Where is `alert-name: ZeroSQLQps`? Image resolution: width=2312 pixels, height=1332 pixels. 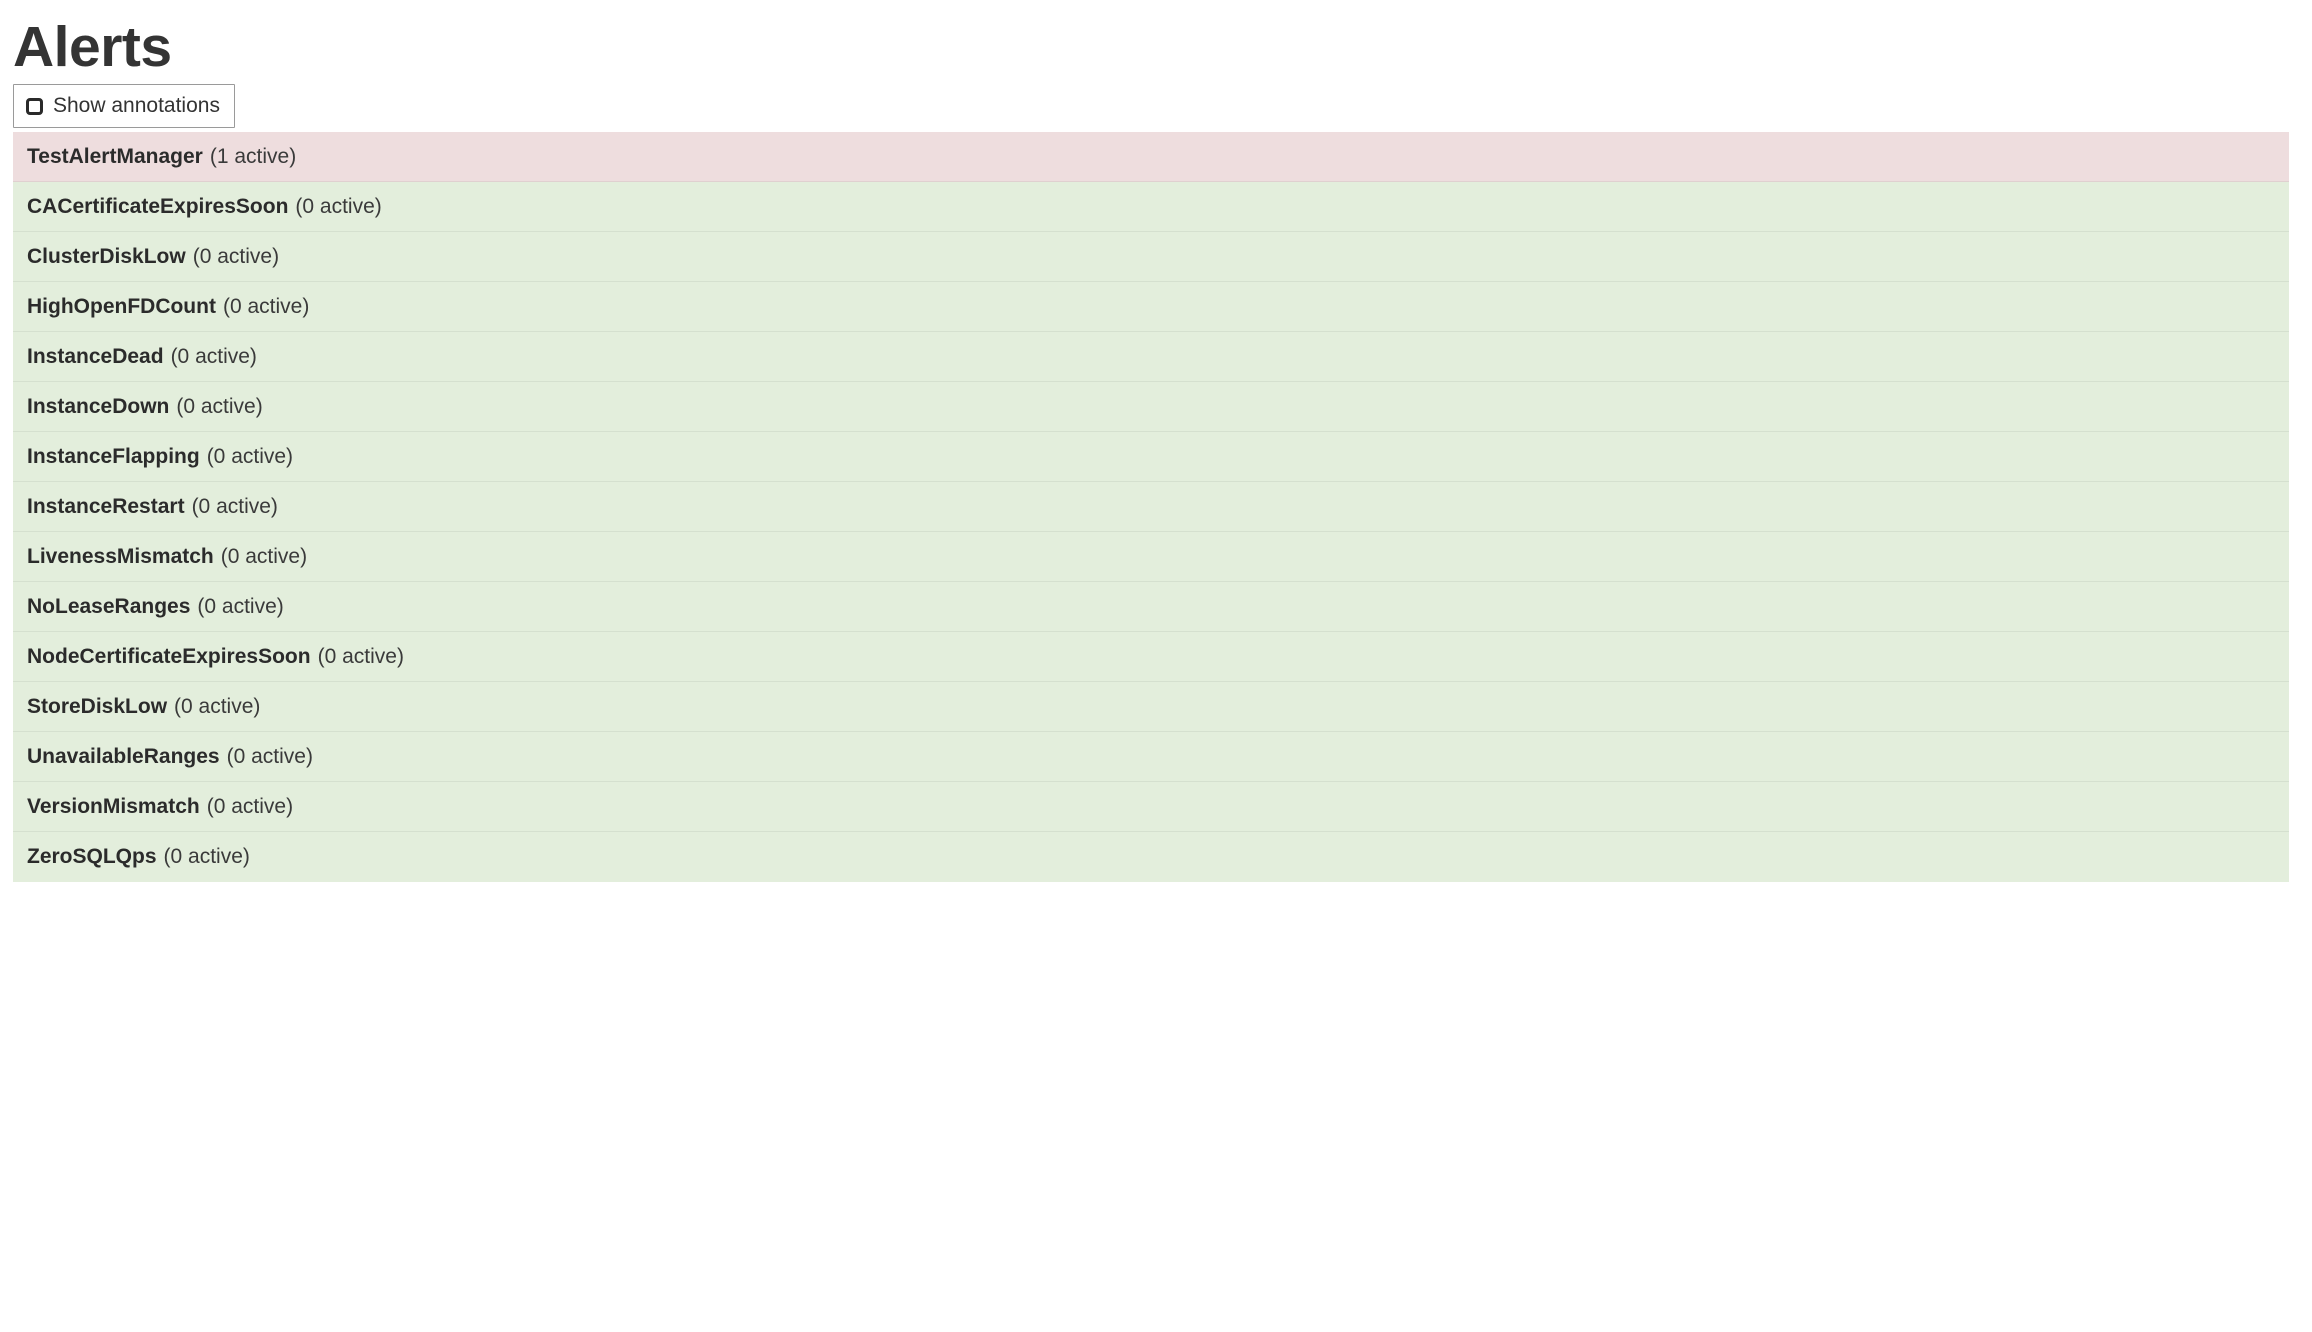 alert-name: ZeroSQLQps is located at coordinates (92, 856).